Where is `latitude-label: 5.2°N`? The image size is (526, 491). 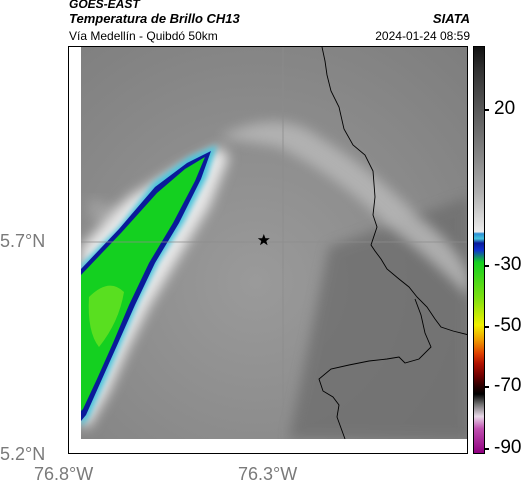
latitude-label: 5.2°N is located at coordinates (23, 454).